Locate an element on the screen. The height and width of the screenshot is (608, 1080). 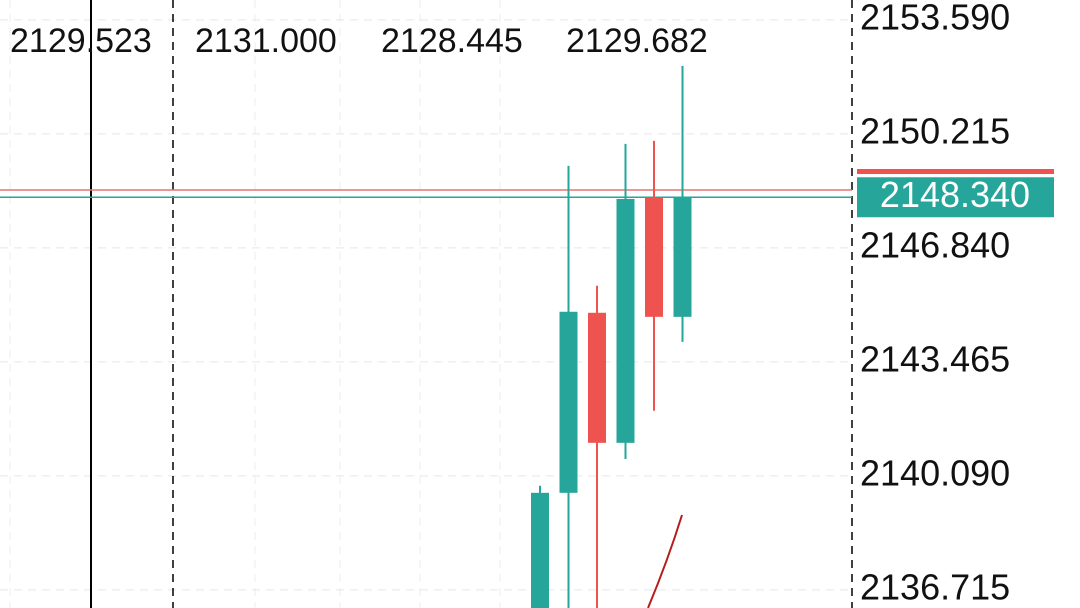
last-price-box is located at coordinates (955, 197).